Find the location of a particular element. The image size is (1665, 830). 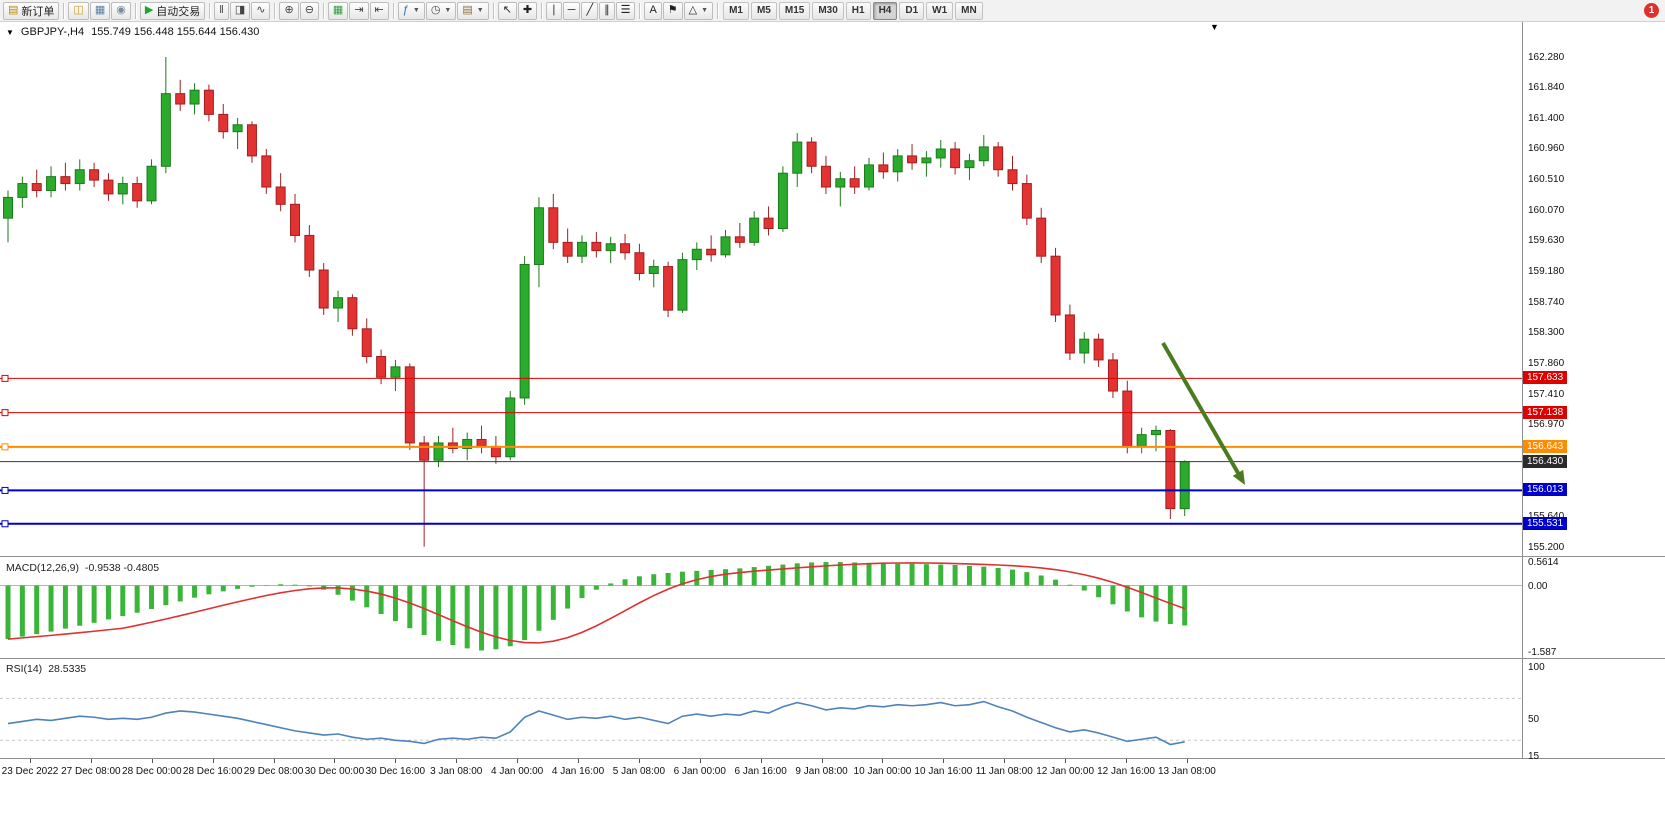

rsi-name: RSI(14) is located at coordinates (24, 669).